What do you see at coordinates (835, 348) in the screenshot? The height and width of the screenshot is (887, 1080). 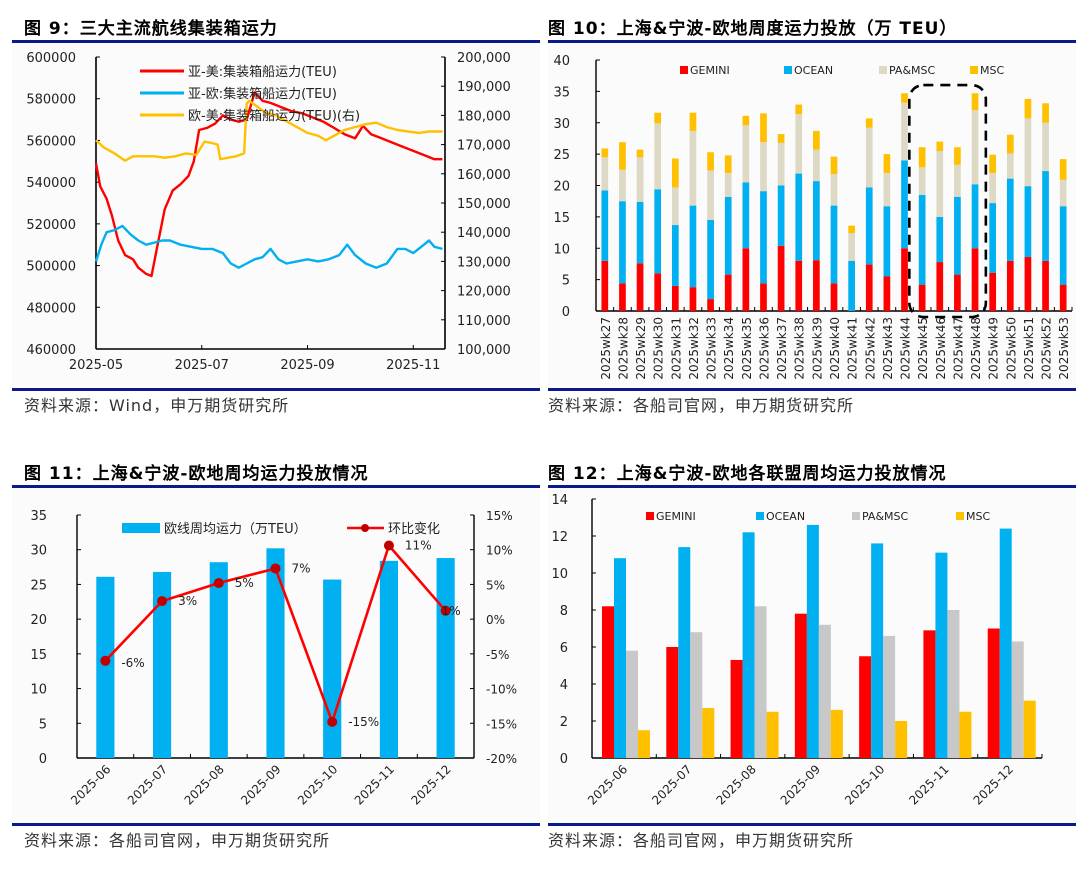 I see `x-tick-label: 2025wk40` at bounding box center [835, 348].